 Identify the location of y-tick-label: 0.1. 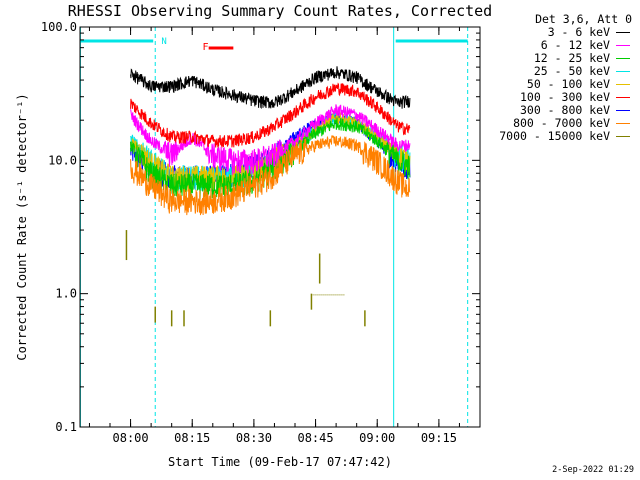
(66, 427).